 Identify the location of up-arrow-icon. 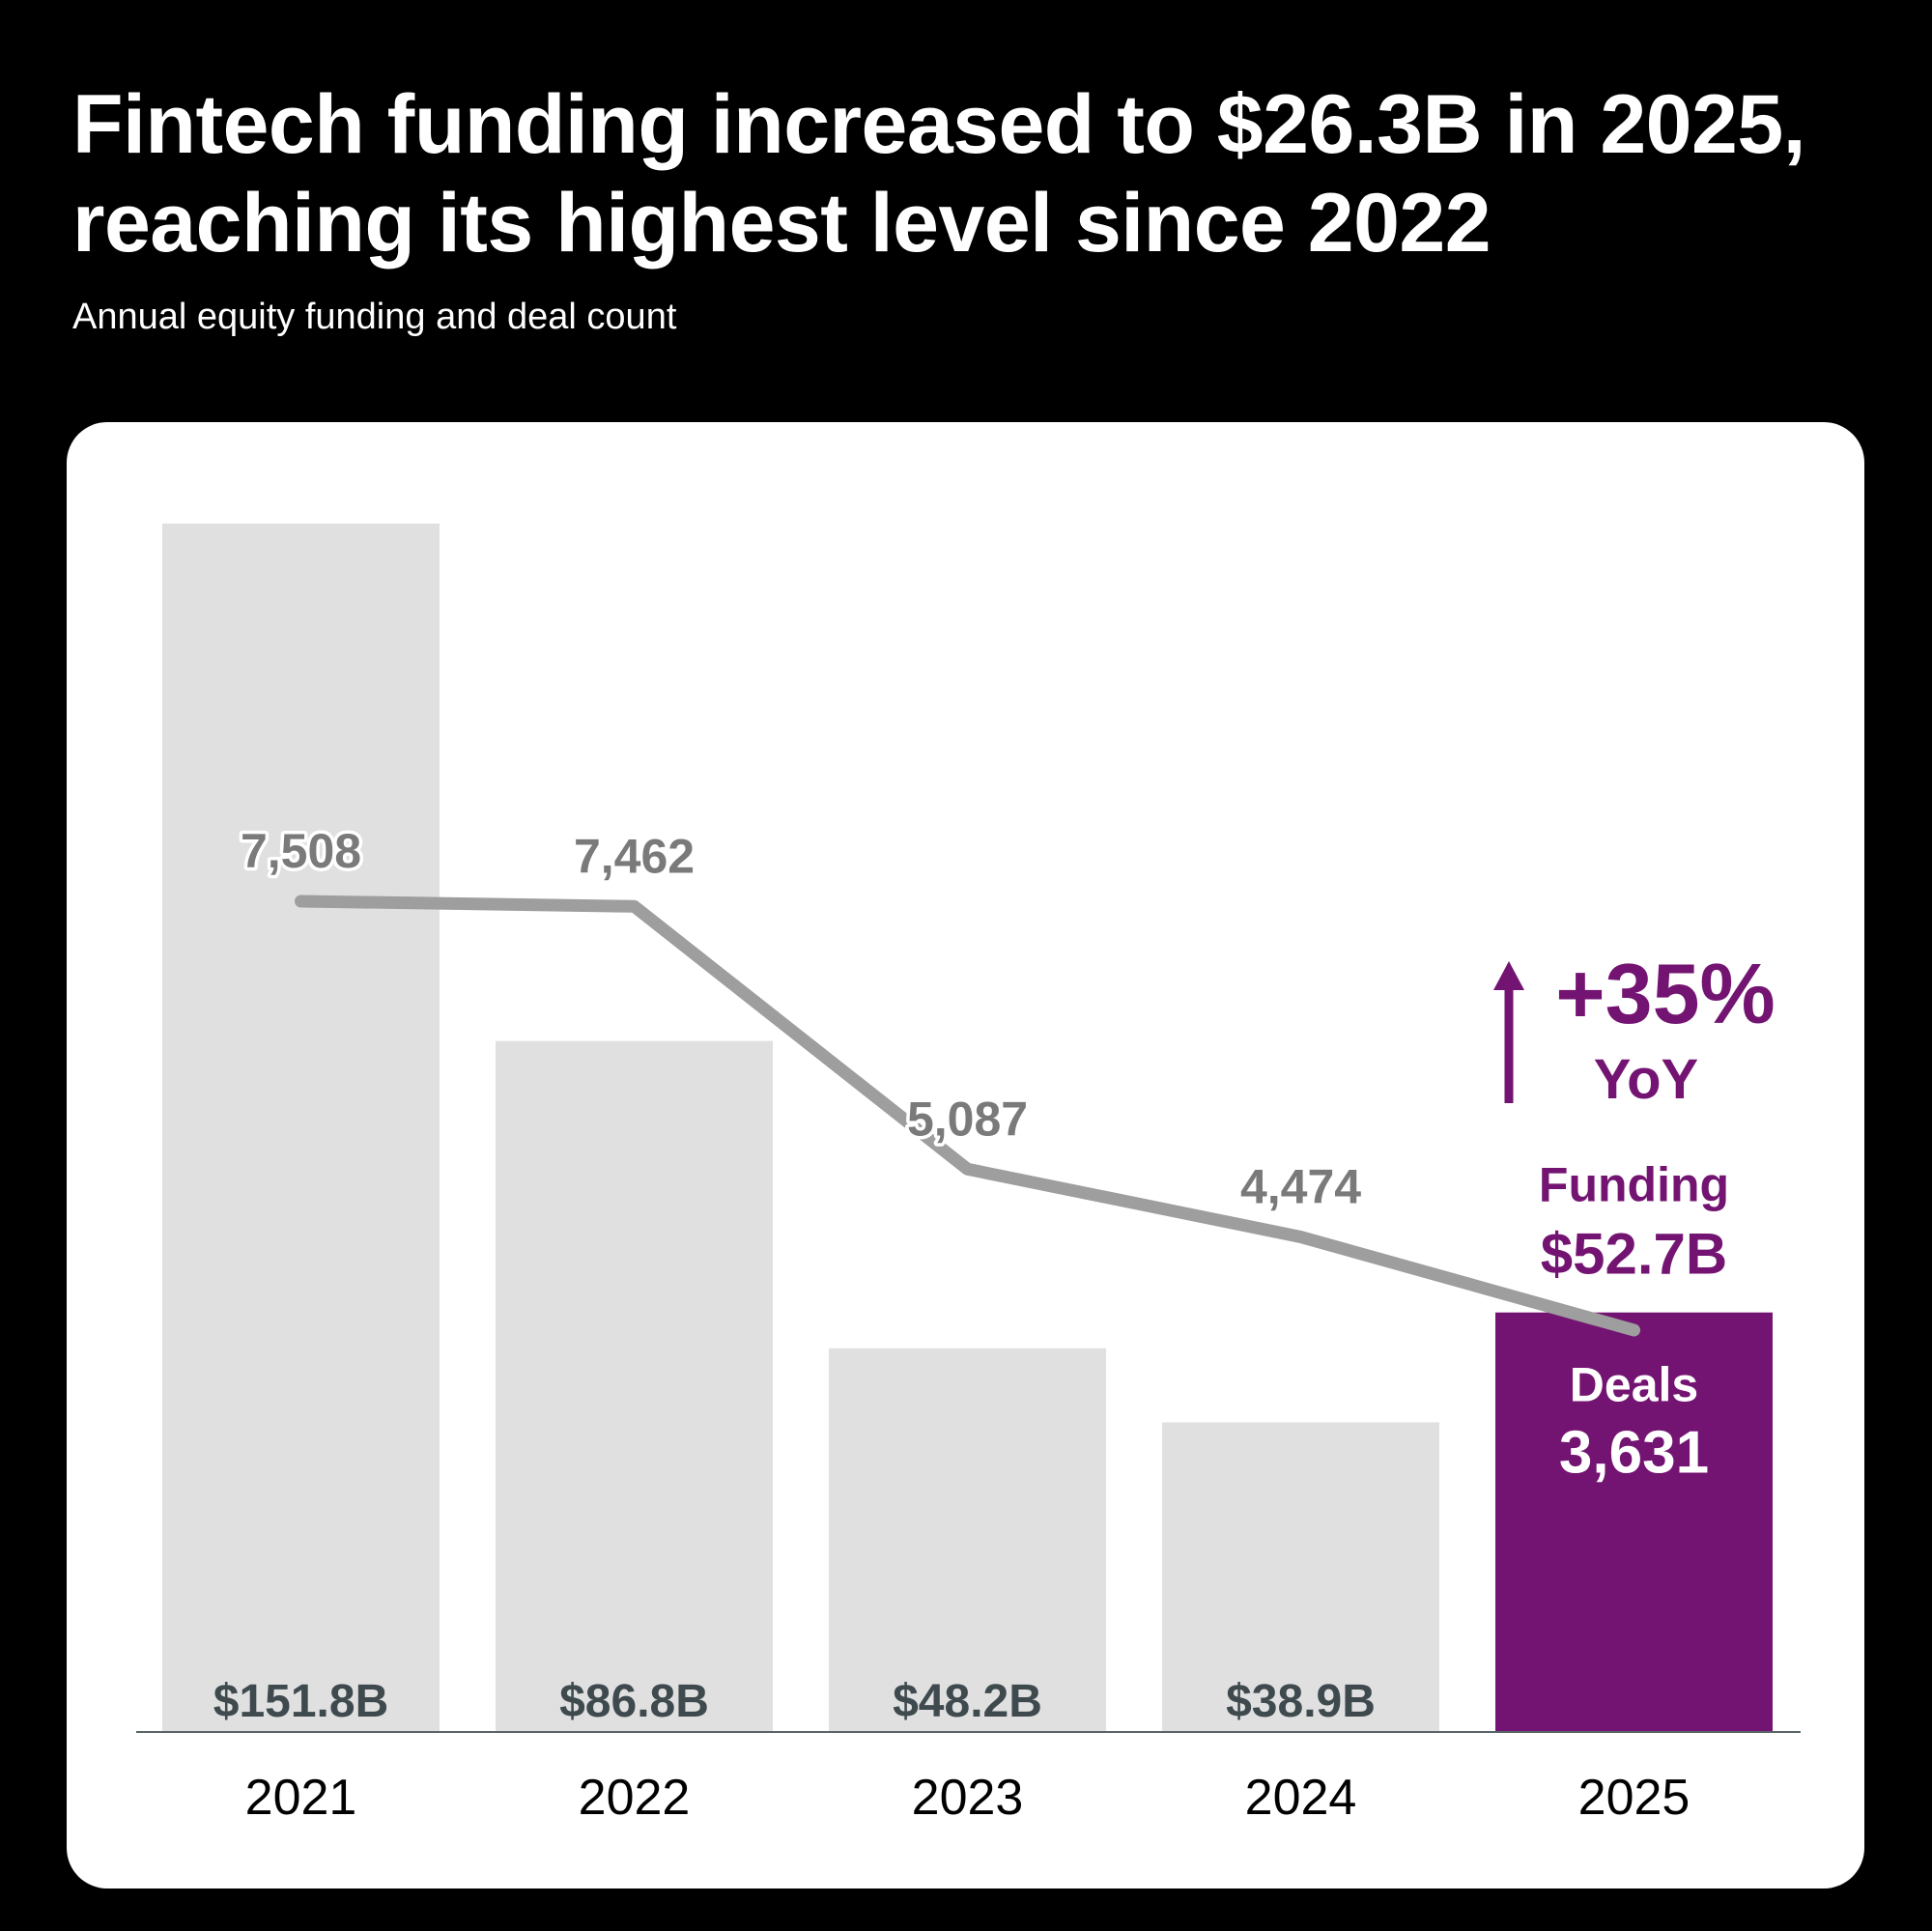
(1508, 975).